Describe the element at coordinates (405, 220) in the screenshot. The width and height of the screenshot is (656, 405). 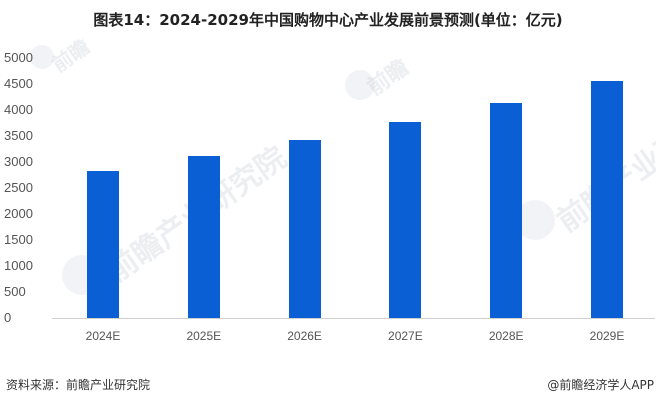
I see `bar-2027E` at that location.